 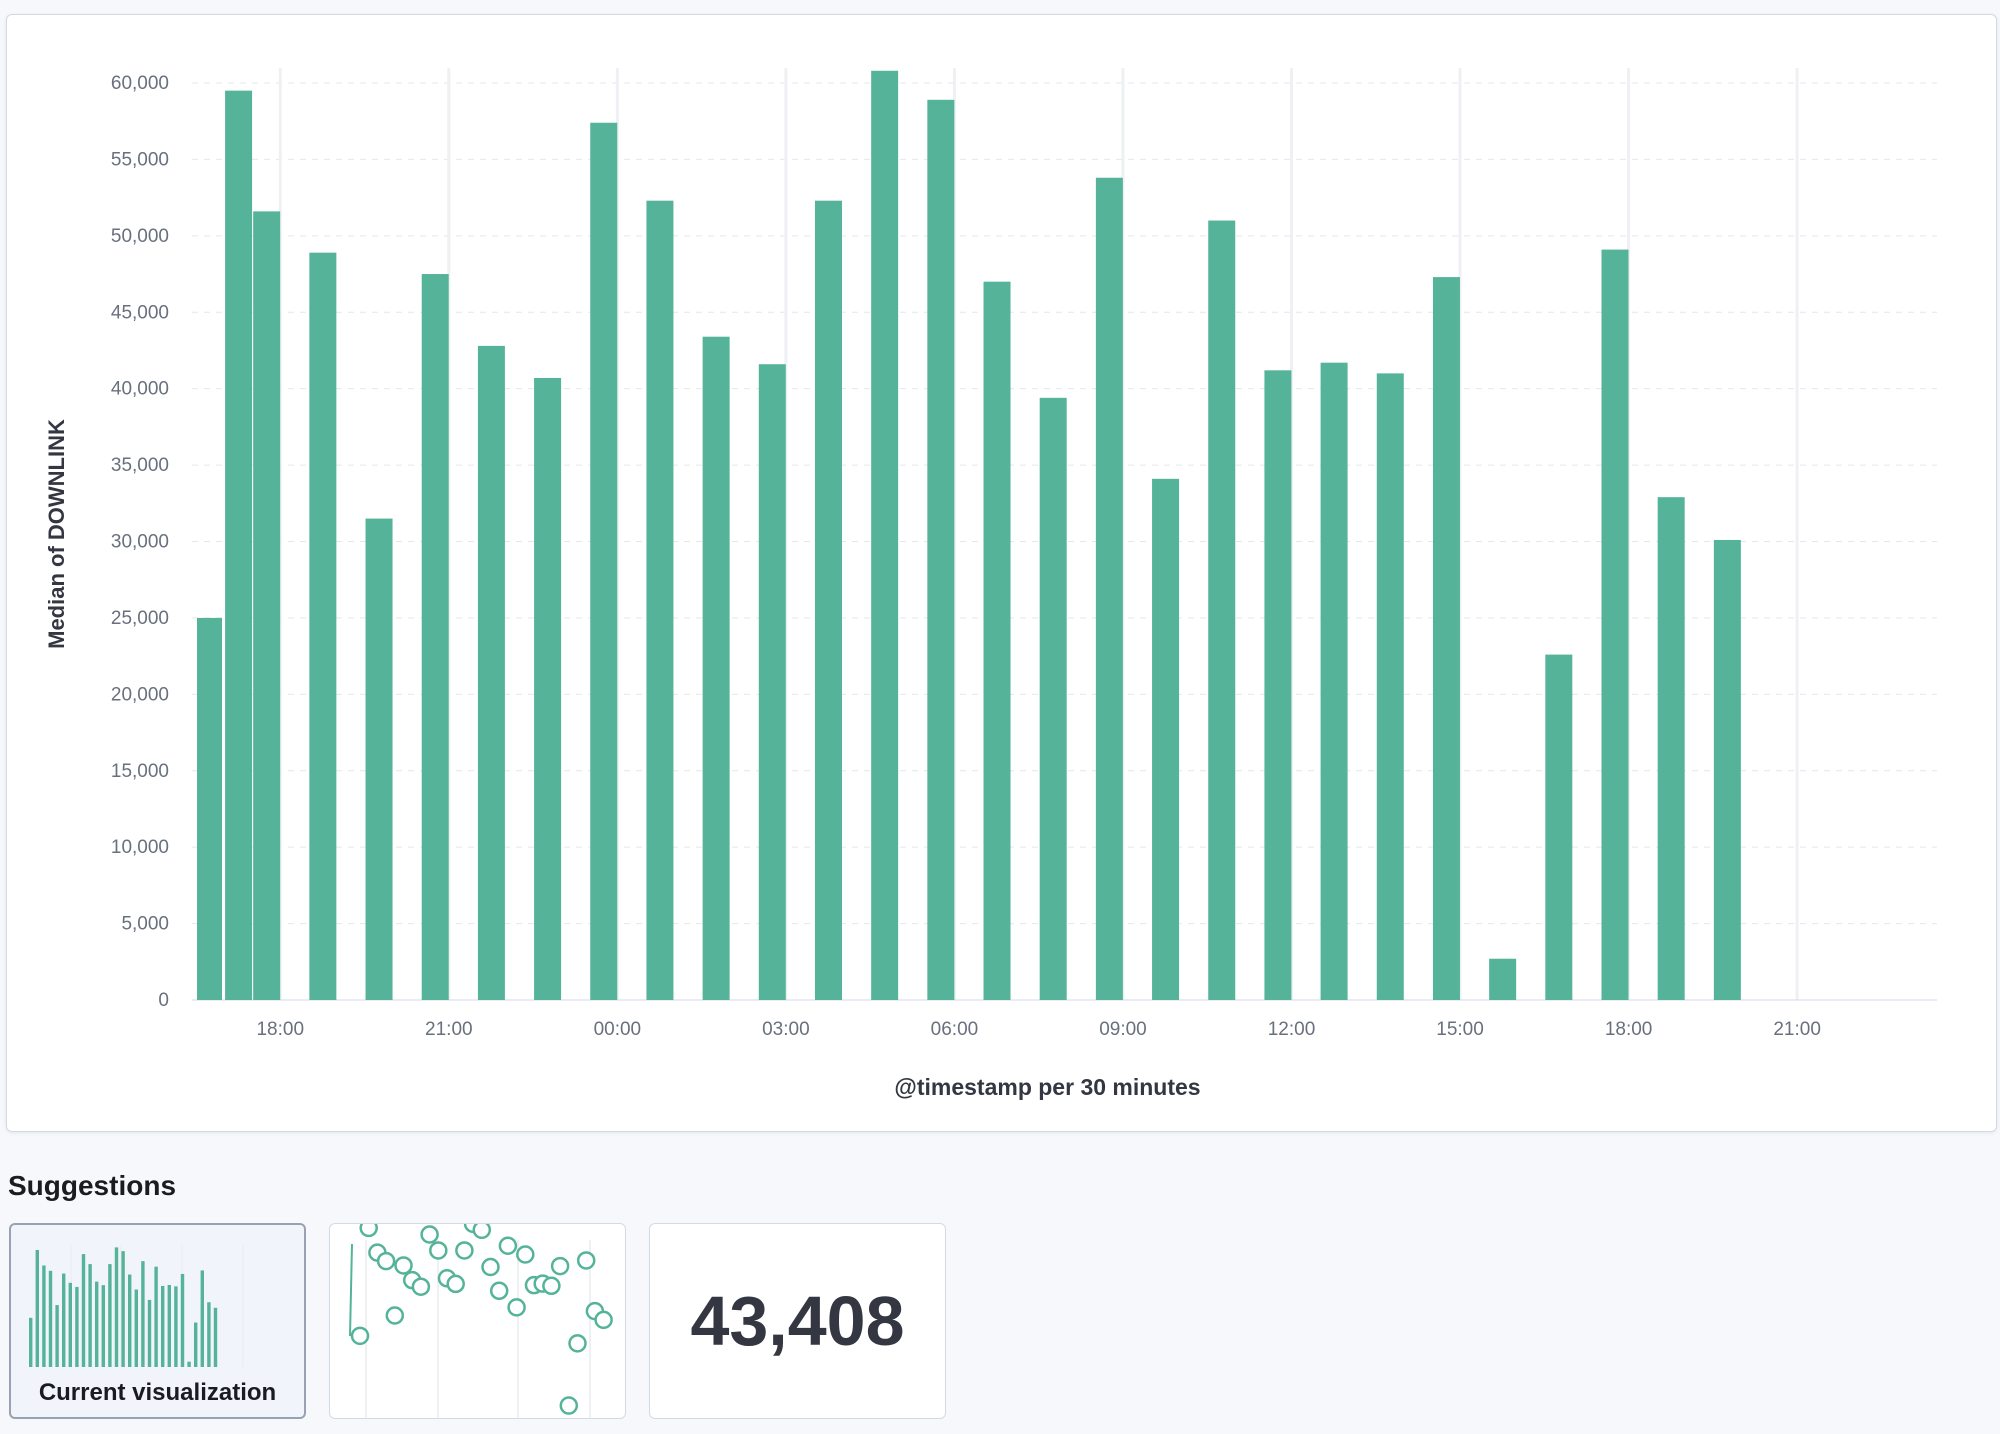 I want to click on y-tick-label: 25,000, so click(x=140, y=618).